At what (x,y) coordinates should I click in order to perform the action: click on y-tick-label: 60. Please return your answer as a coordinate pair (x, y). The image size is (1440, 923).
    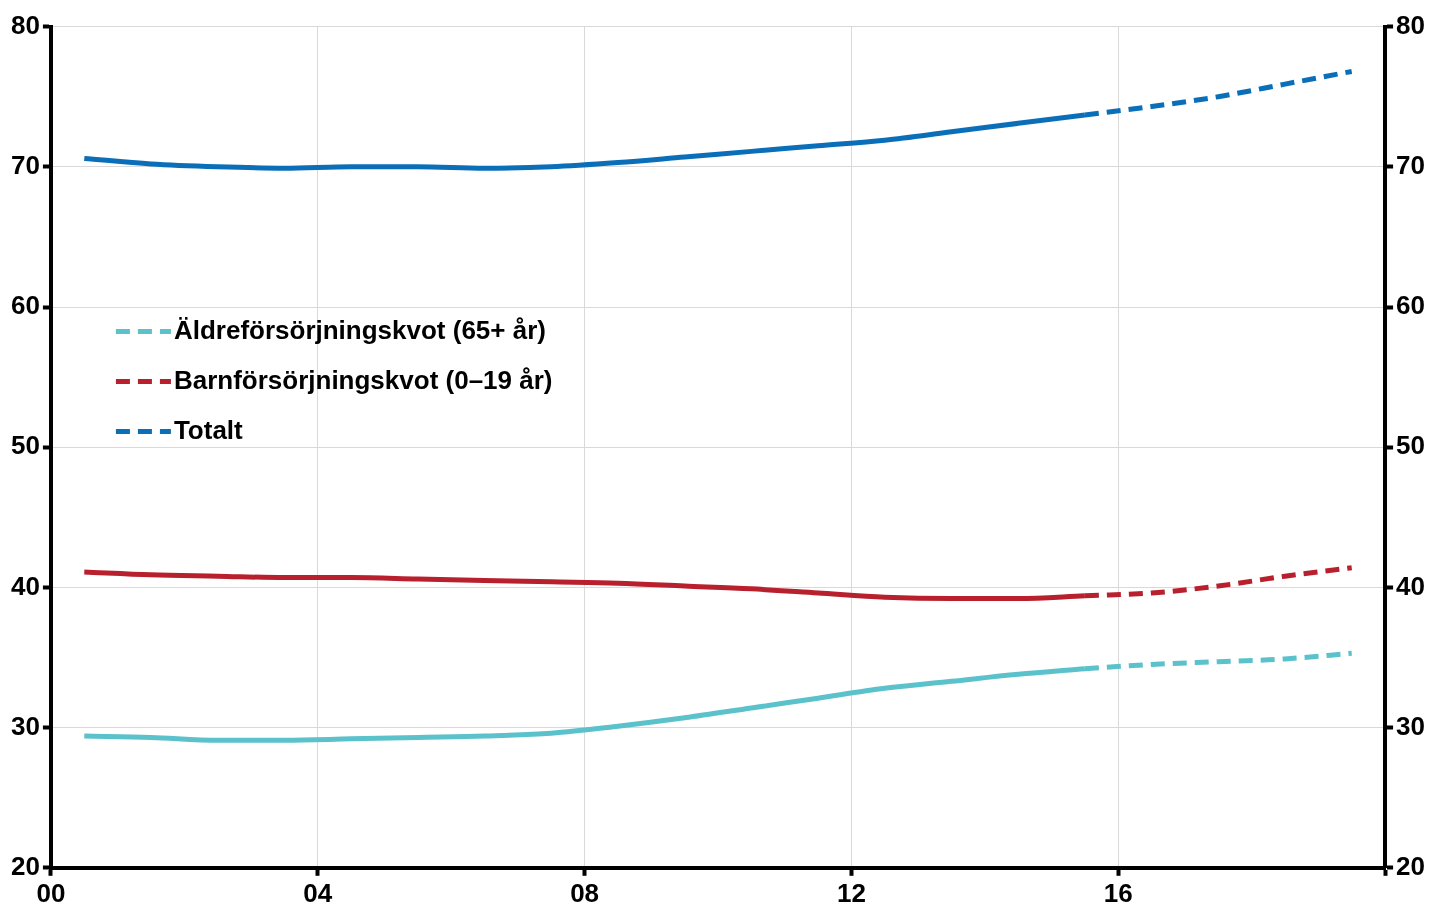
    Looking at the image, I should click on (25, 305).